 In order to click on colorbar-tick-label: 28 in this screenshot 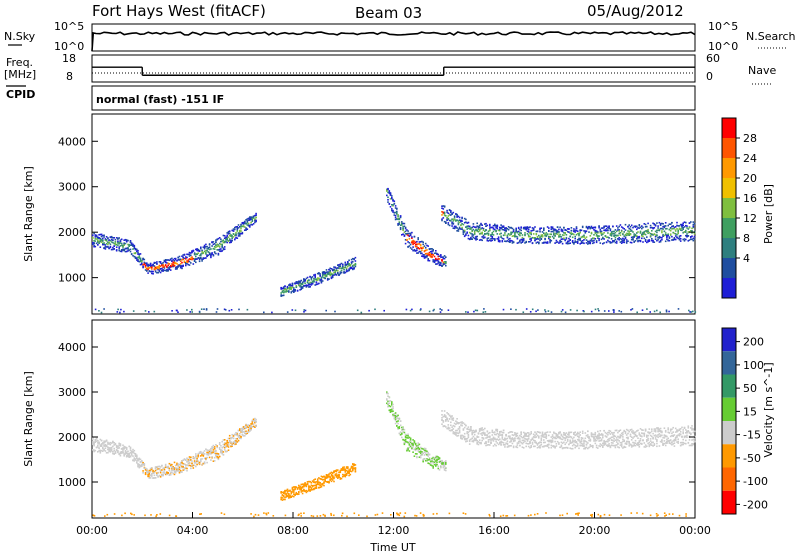, I will do `click(750, 138)`.